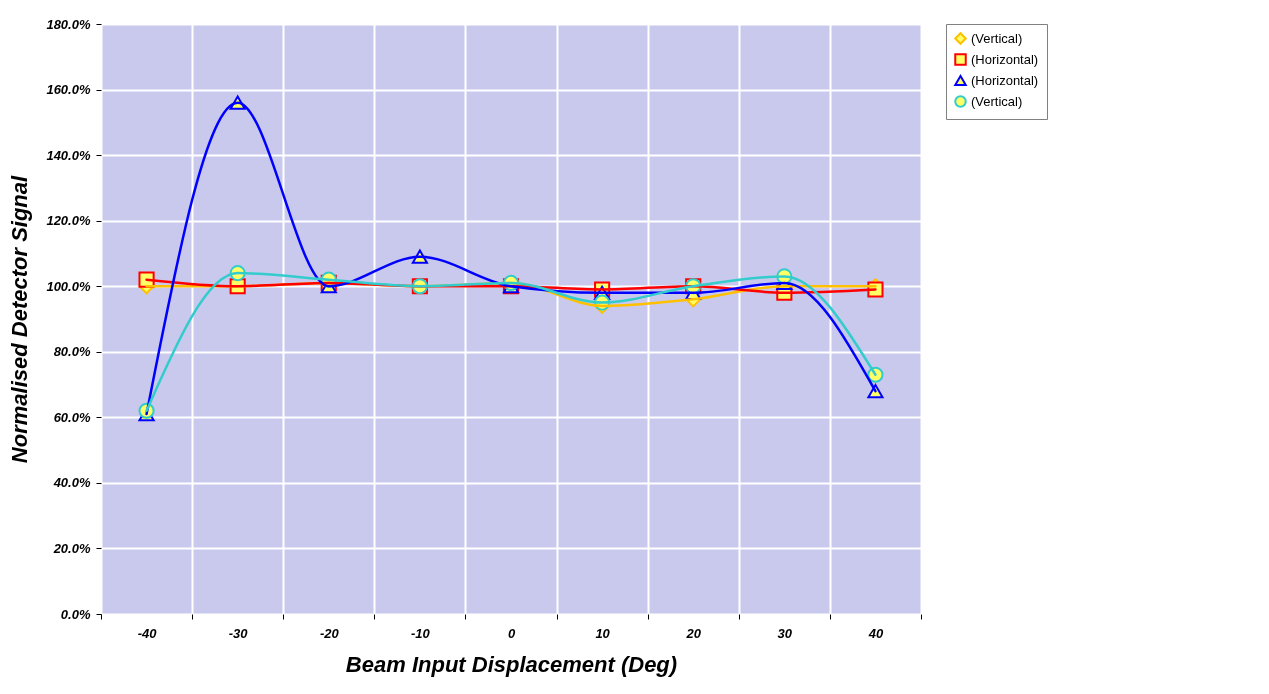 This screenshot has height=694, width=1269. I want to click on x-tick-label: -40, so click(147, 633).